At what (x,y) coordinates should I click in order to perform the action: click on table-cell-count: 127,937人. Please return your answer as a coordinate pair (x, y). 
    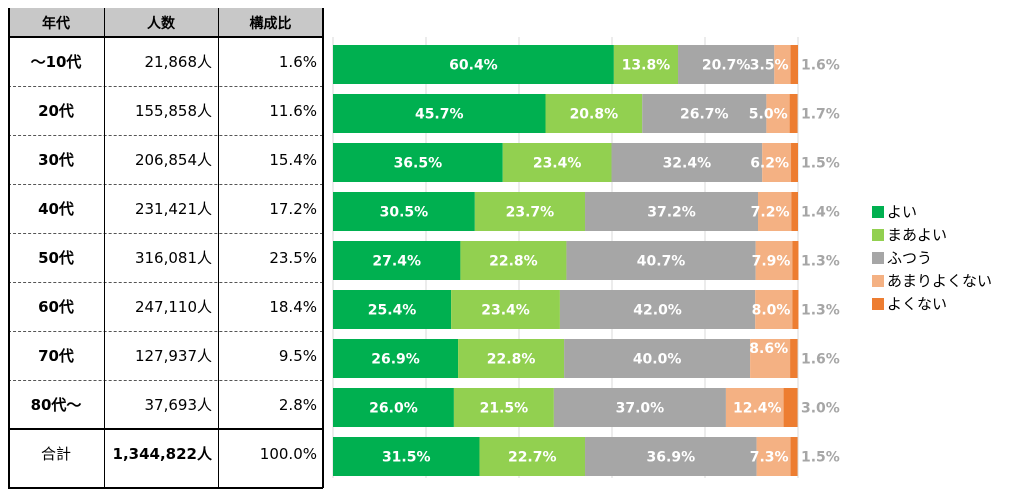
    Looking at the image, I should click on (173, 356).